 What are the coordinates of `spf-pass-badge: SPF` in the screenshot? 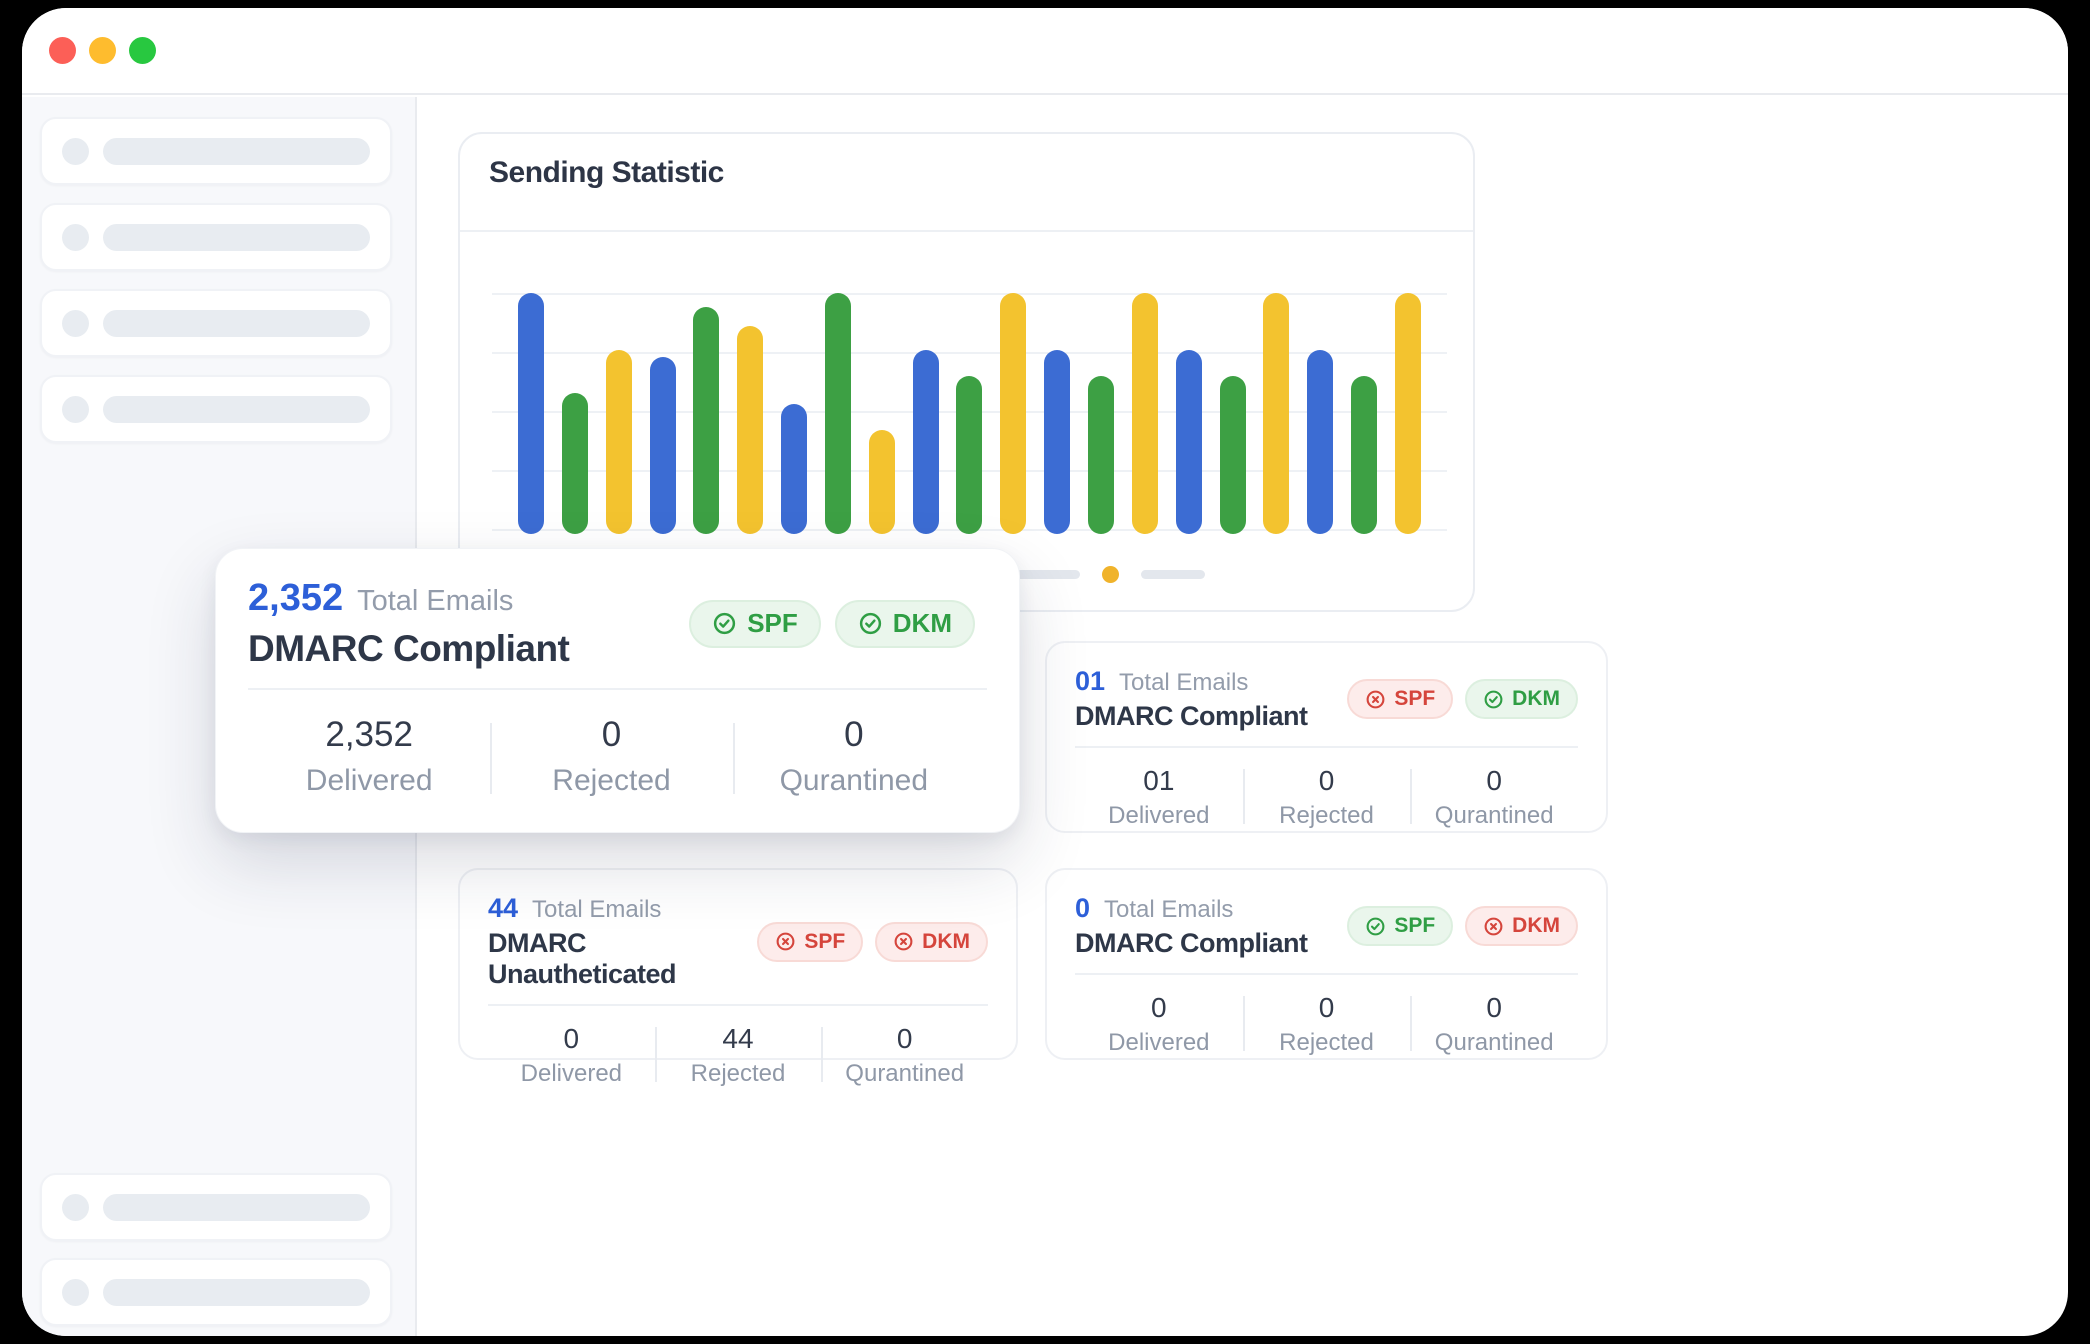 It's located at (1400, 926).